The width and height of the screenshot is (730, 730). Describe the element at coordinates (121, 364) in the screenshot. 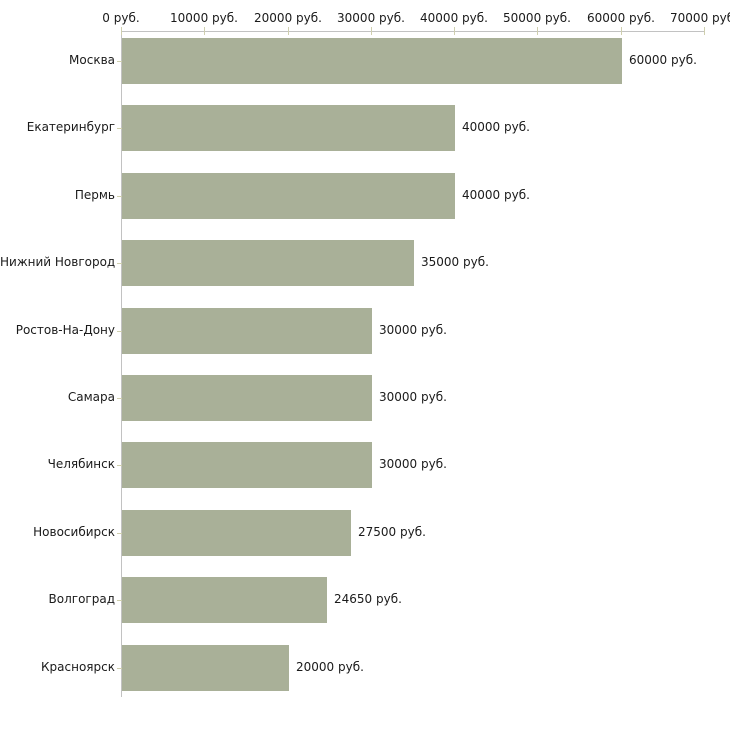

I see `y-axis-line` at that location.